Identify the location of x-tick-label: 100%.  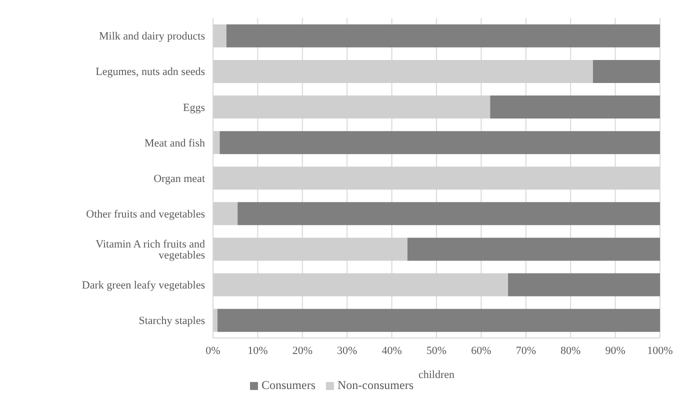
(660, 350).